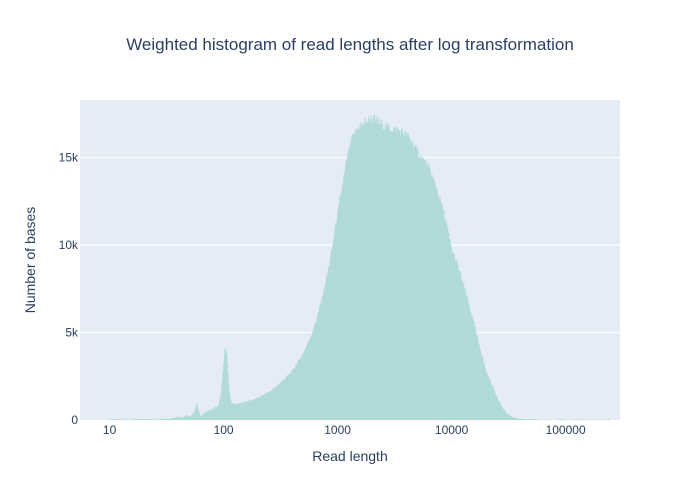 This screenshot has height=500, width=700. Describe the element at coordinates (74, 420) in the screenshot. I see `y-tick-label: 0` at that location.